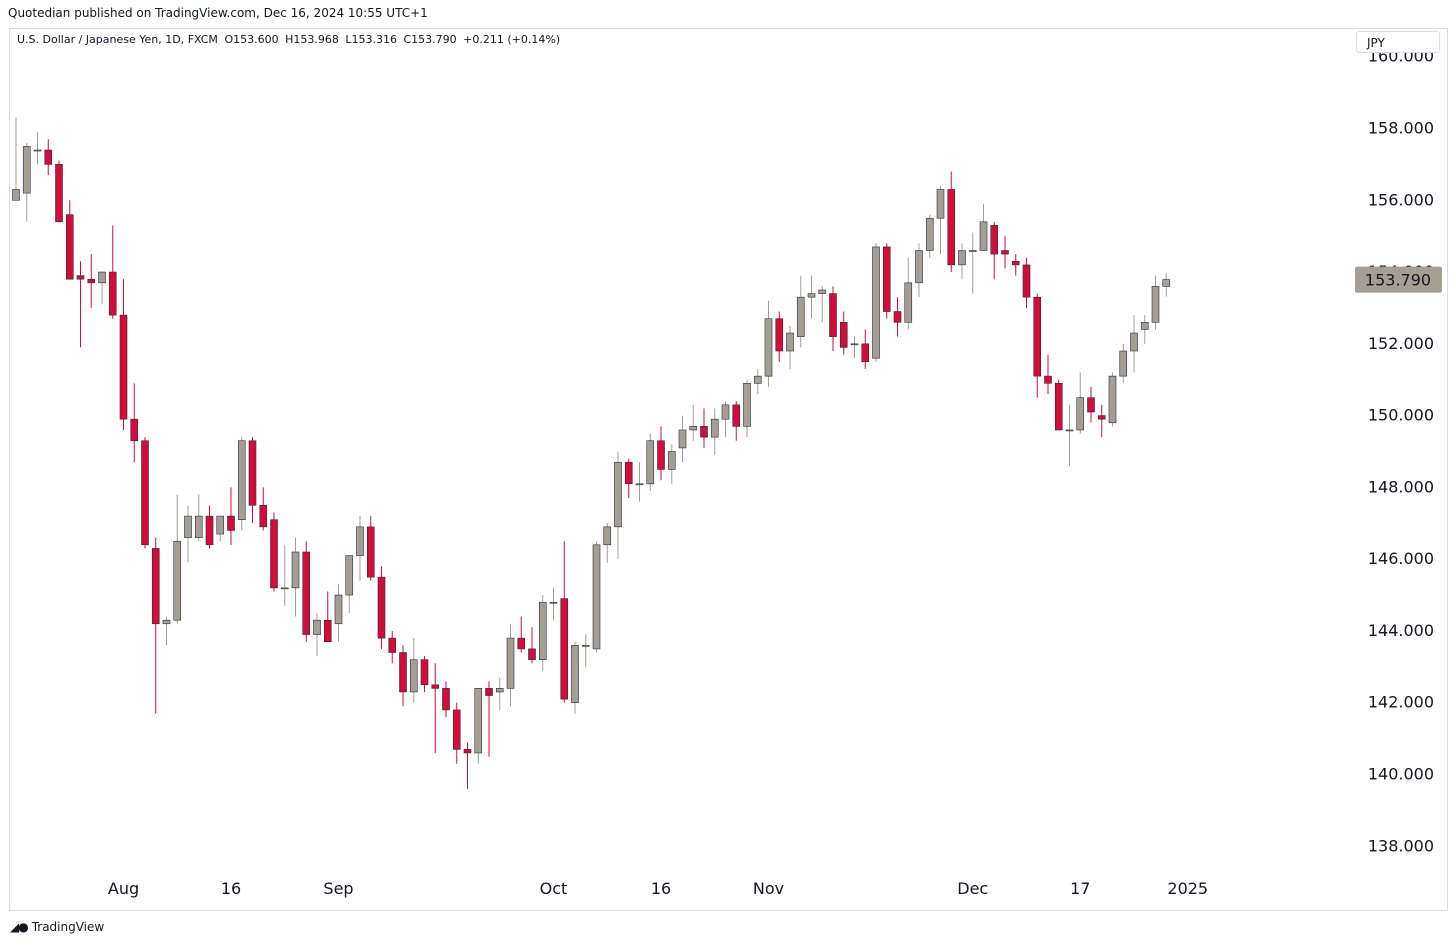 The height and width of the screenshot is (945, 1456). Describe the element at coordinates (1080, 888) in the screenshot. I see `time-tick-label: 17` at that location.